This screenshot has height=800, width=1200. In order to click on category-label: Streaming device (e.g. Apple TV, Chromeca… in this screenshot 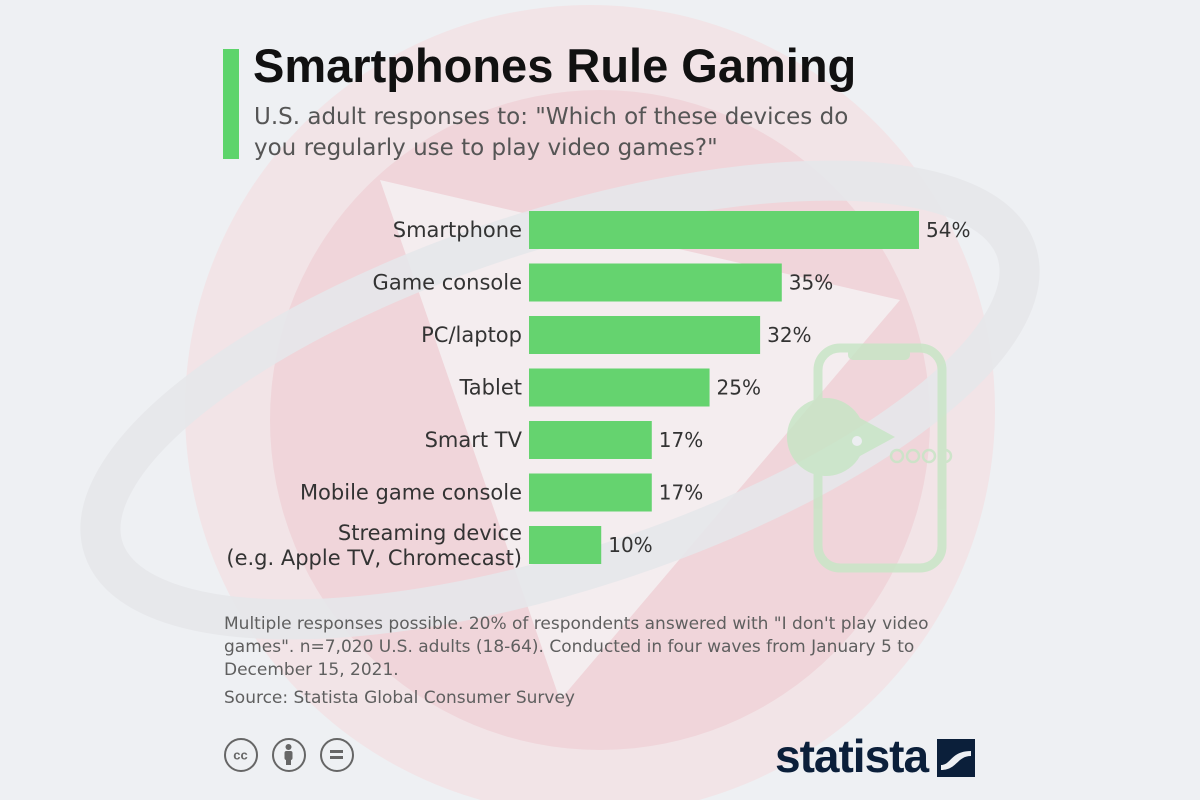, I will do `click(374, 545)`.